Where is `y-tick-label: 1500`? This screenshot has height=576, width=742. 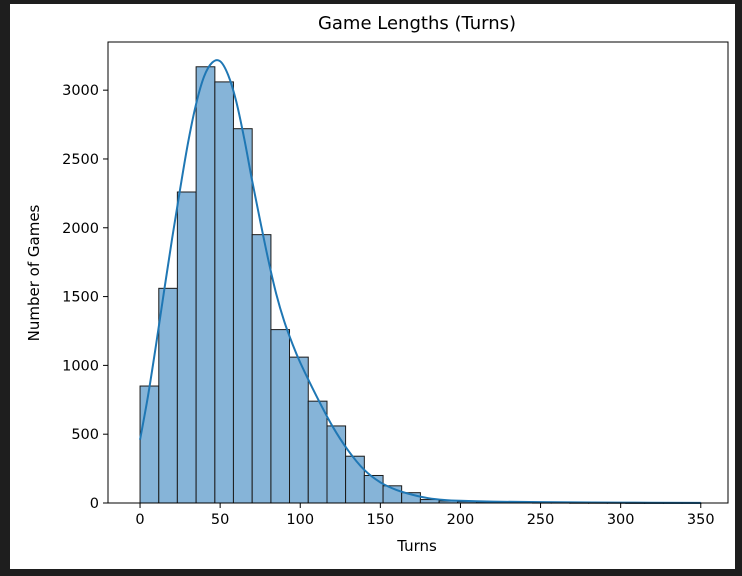
y-tick-label: 1500 is located at coordinates (80, 298).